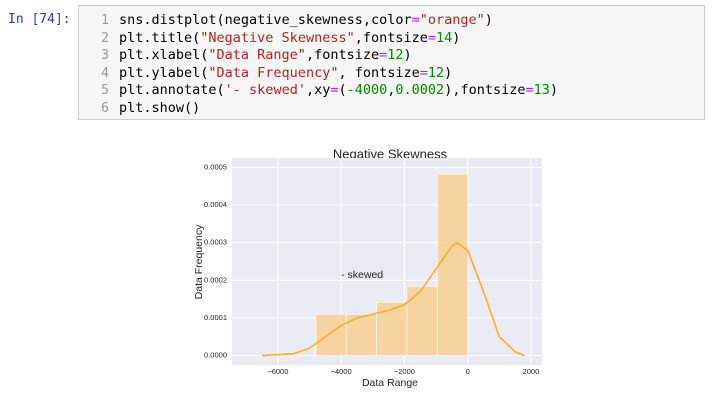 The image size is (716, 411). I want to click on y-tick-label: 0.0001, so click(215, 317).